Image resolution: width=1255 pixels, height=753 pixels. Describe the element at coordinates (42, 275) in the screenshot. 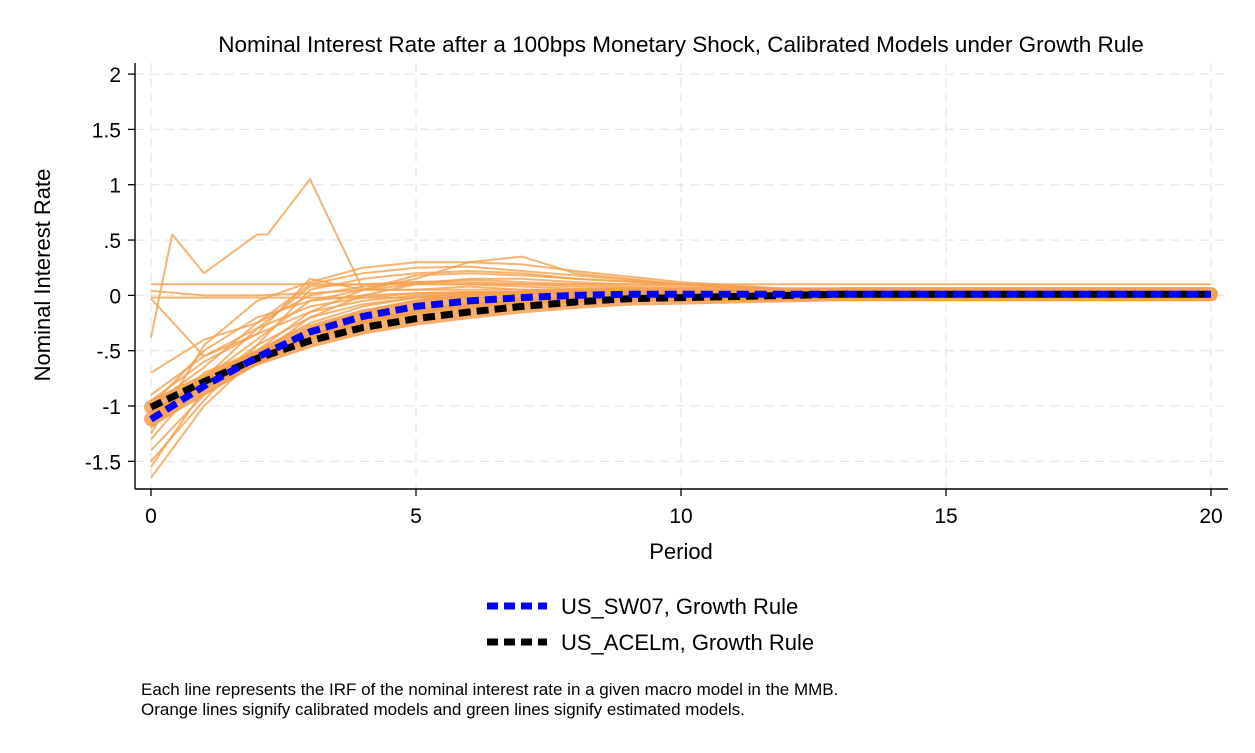

I see `y-axis-label: Nominal Interest Rate` at that location.